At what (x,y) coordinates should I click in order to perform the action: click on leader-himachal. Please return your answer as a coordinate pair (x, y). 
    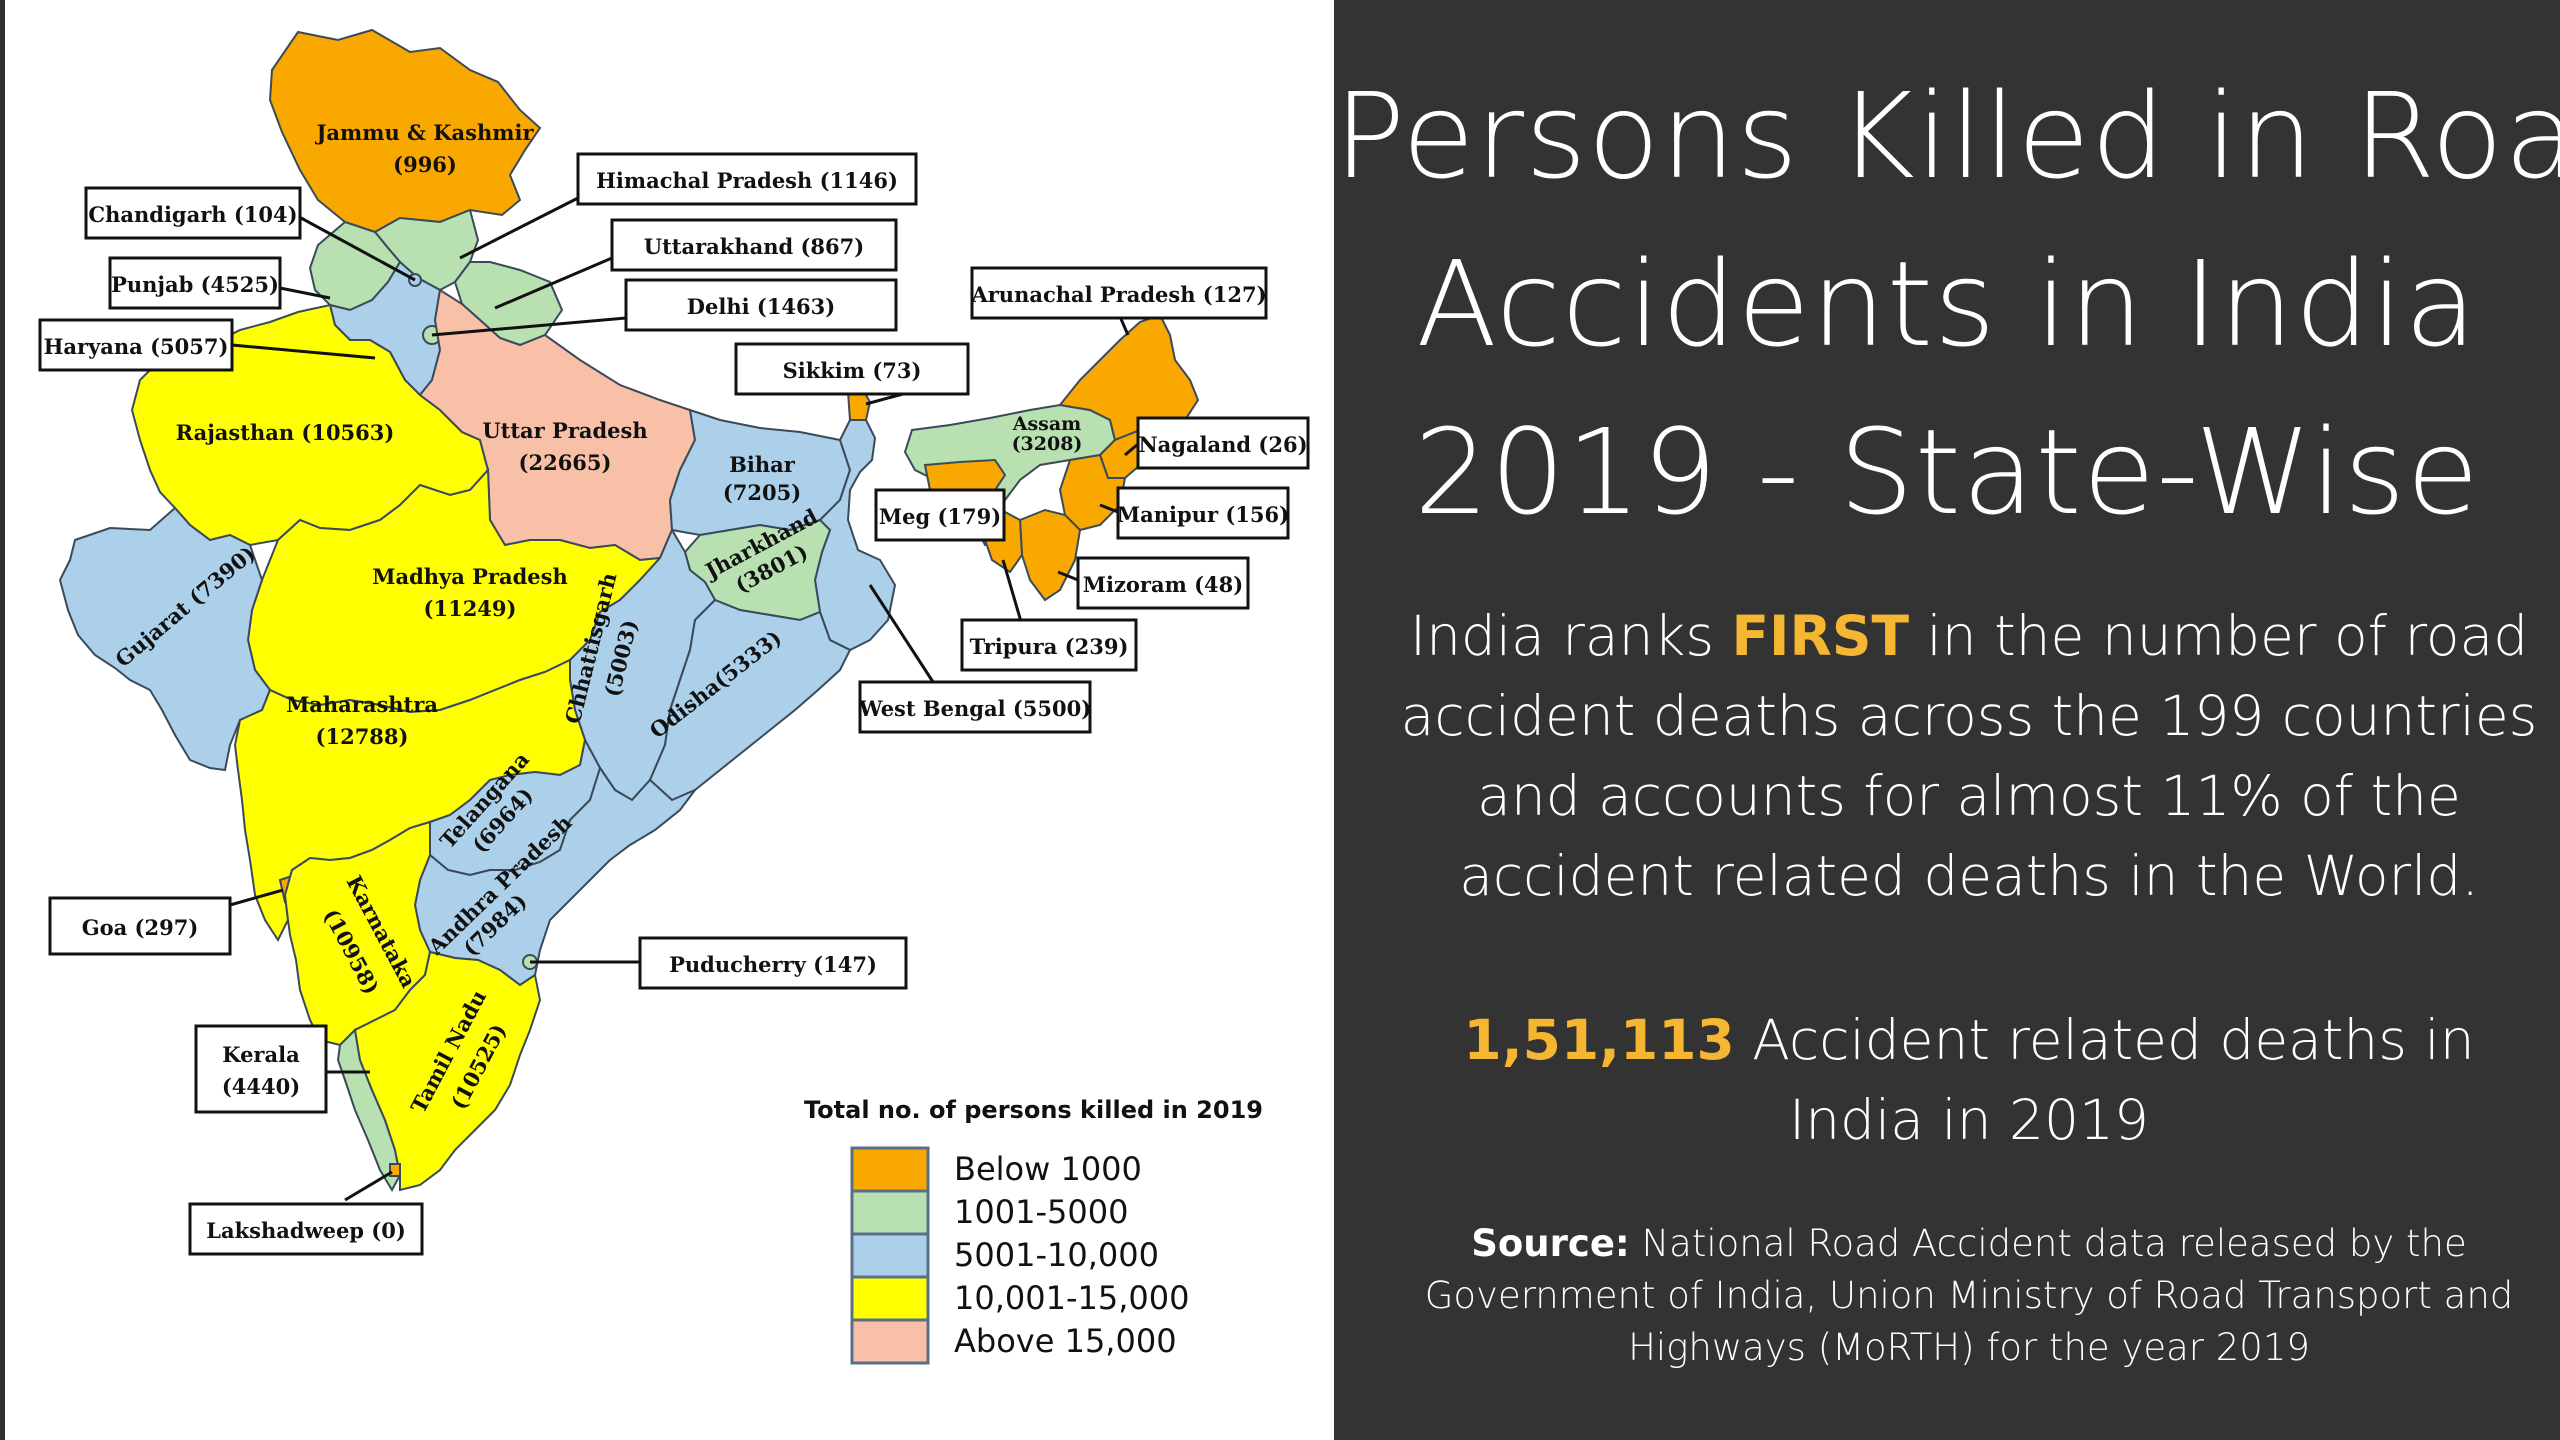
    Looking at the image, I should click on (519, 228).